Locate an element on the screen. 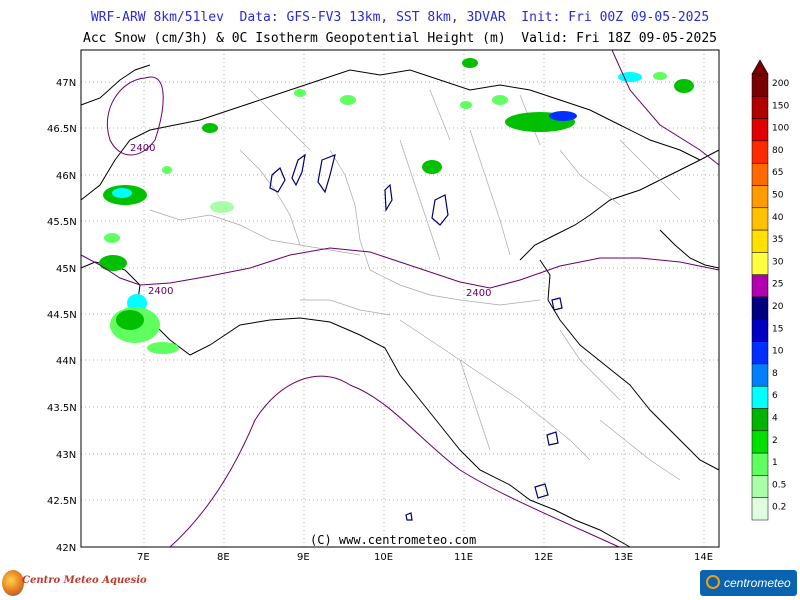 The height and width of the screenshot is (600, 800). longitude-axis: 7E 8E 9E 10E 11E 12E 13E 14E is located at coordinates (425, 557).